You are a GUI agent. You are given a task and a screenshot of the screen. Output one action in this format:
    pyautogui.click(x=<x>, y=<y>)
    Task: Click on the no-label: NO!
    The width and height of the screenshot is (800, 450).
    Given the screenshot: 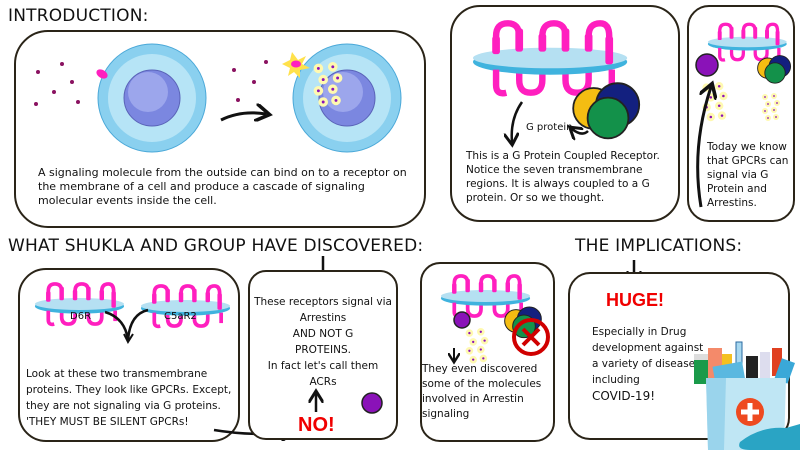 What is the action you would take?
    pyautogui.click(x=316, y=425)
    